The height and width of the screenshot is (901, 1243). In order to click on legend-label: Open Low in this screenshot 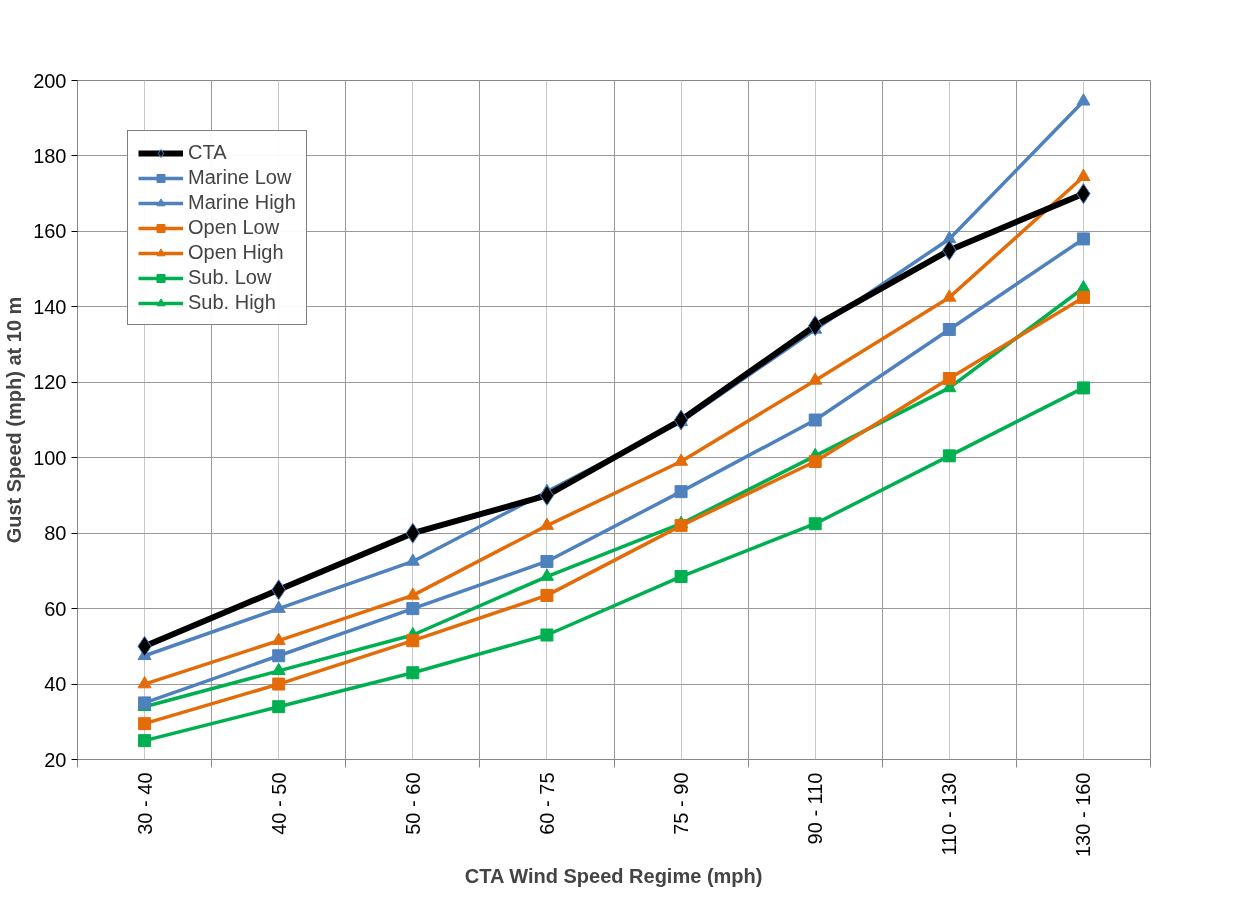, I will do `click(234, 227)`.